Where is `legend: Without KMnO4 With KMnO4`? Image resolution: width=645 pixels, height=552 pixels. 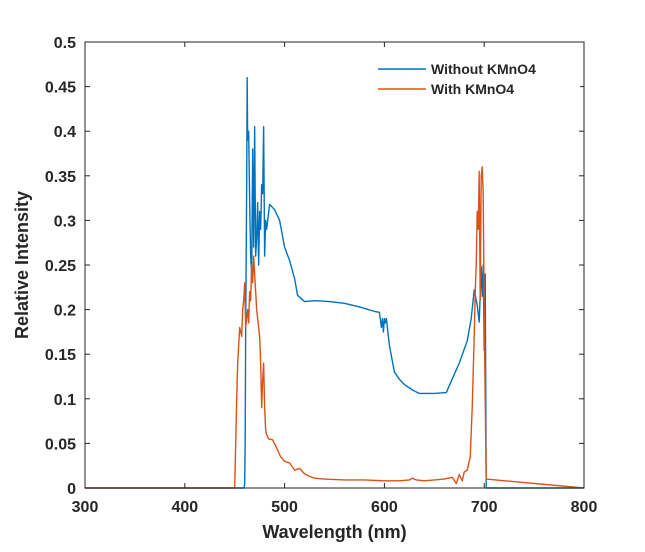
legend: Without KMnO4 With KMnO4 is located at coordinates (476, 79).